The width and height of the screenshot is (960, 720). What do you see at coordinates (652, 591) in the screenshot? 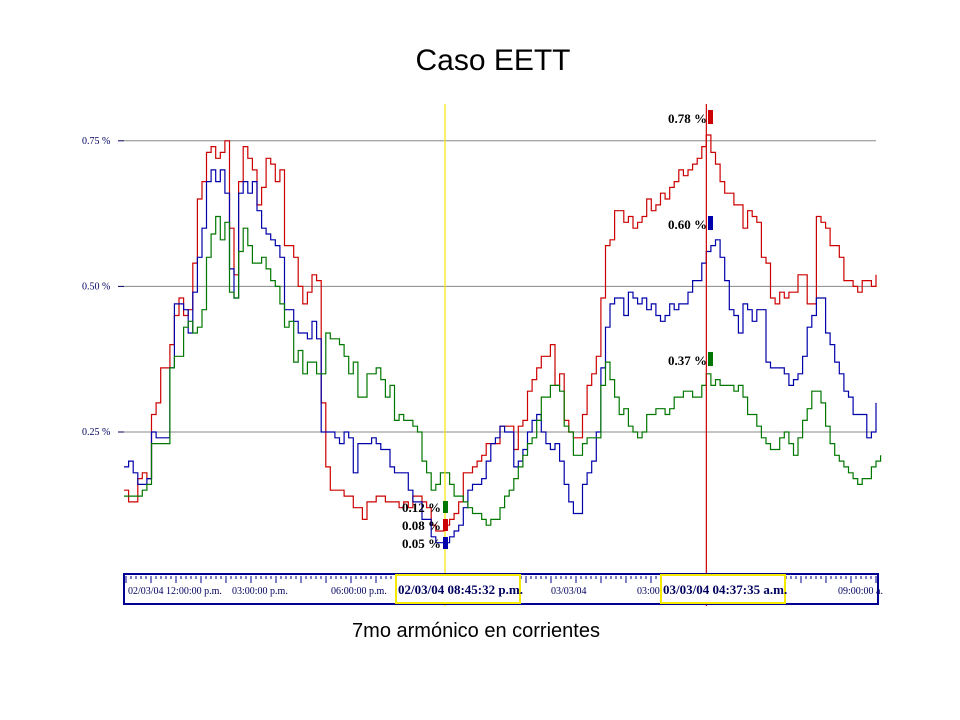
I see `x-tick-label: 03:00:0` at bounding box center [652, 591].